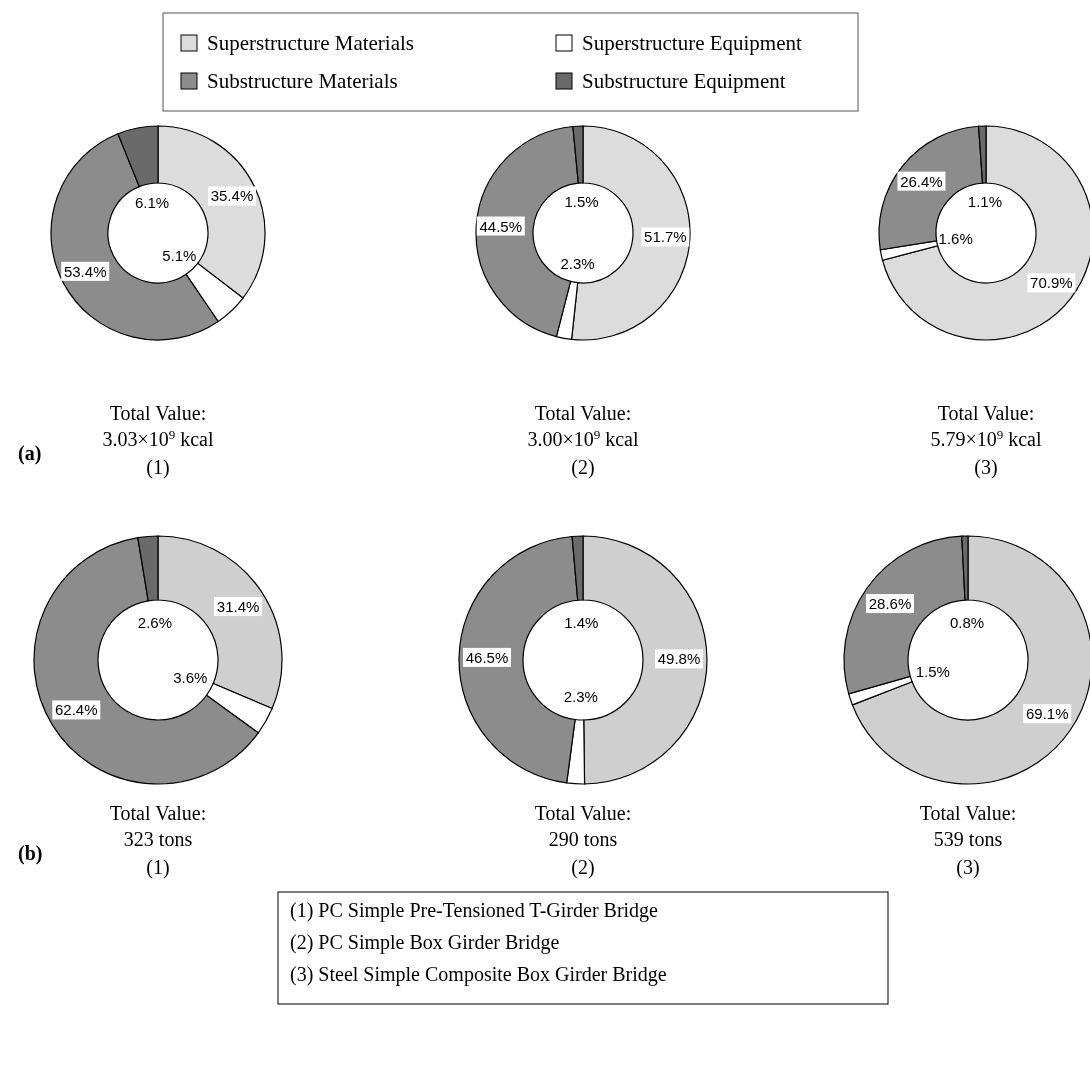  I want to click on text: 290 tons, so click(583, 839).